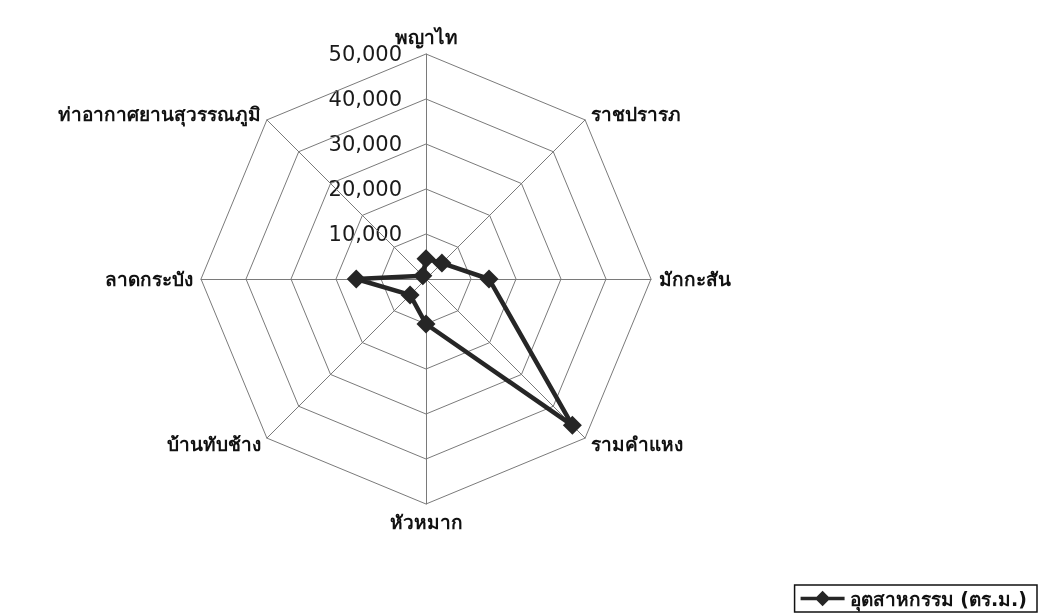 This screenshot has height=615, width=1054. Describe the element at coordinates (149, 279) in the screenshot. I see `spoke-label: ลาดกระบัง` at that location.